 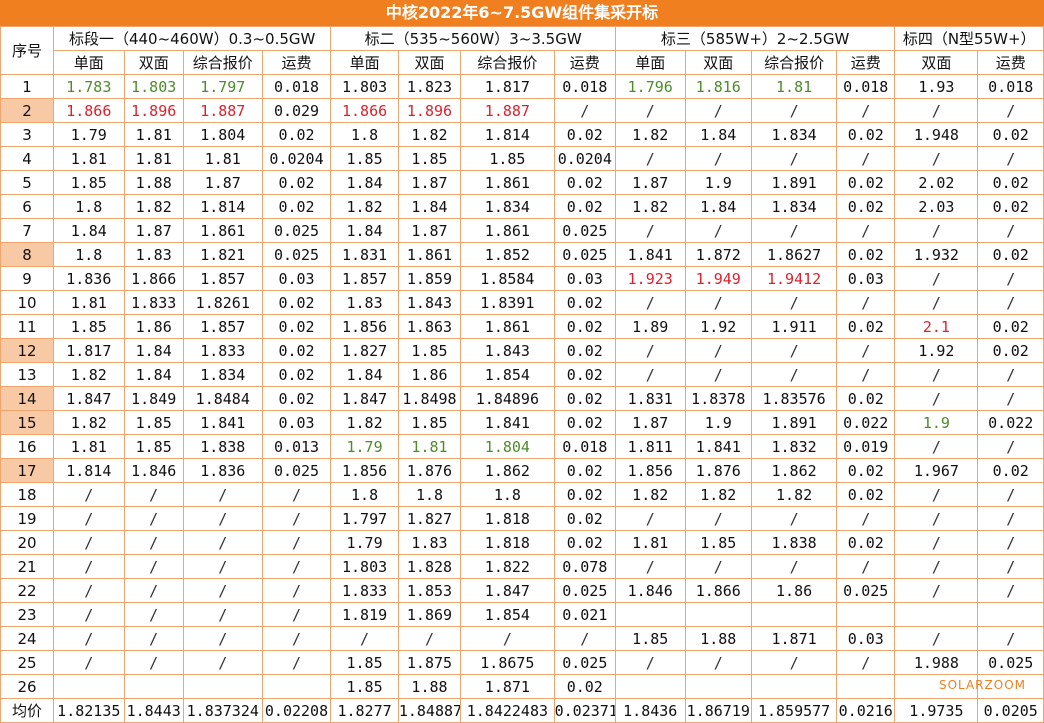 I want to click on table-cell: 1.79, so click(x=364, y=542).